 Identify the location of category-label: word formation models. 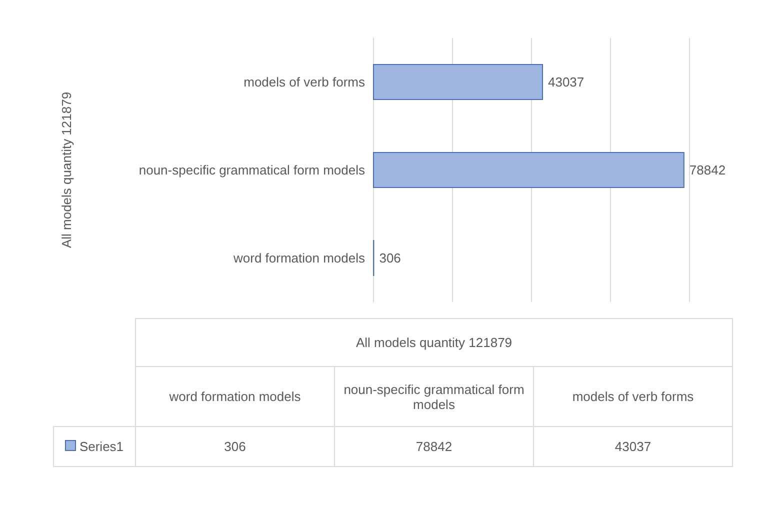
(235, 396).